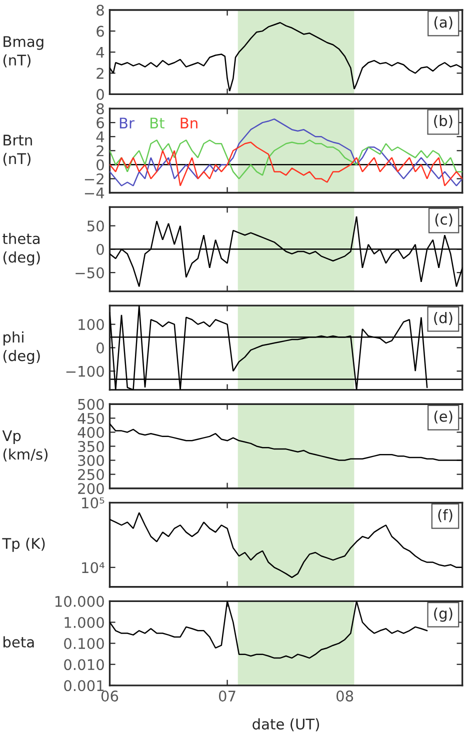  What do you see at coordinates (91, 418) in the screenshot?
I see `y-tick-label: 450` at bounding box center [91, 418].